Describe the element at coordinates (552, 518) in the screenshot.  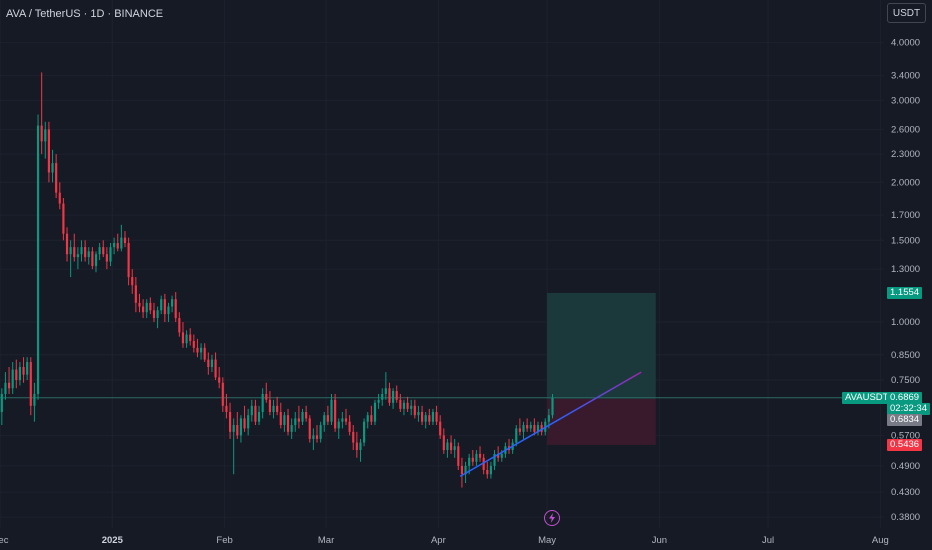
I see `lightning-icon` at that location.